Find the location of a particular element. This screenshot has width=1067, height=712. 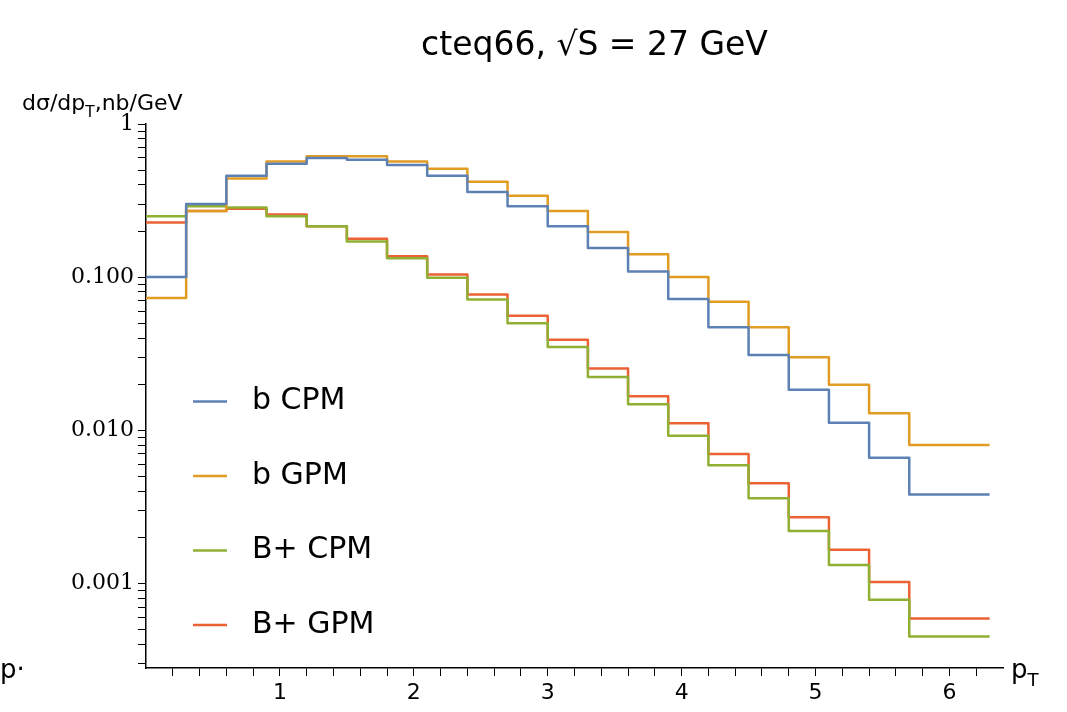

x-tick-label: 1 is located at coordinates (279, 691).